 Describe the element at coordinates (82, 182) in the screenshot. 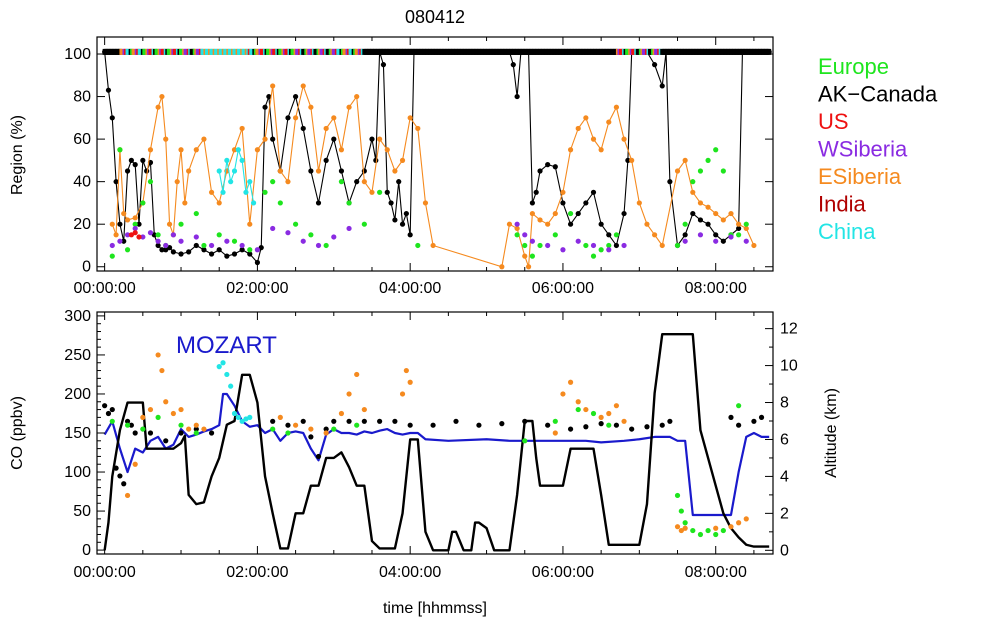

I see `y-tick-label: 40` at that location.